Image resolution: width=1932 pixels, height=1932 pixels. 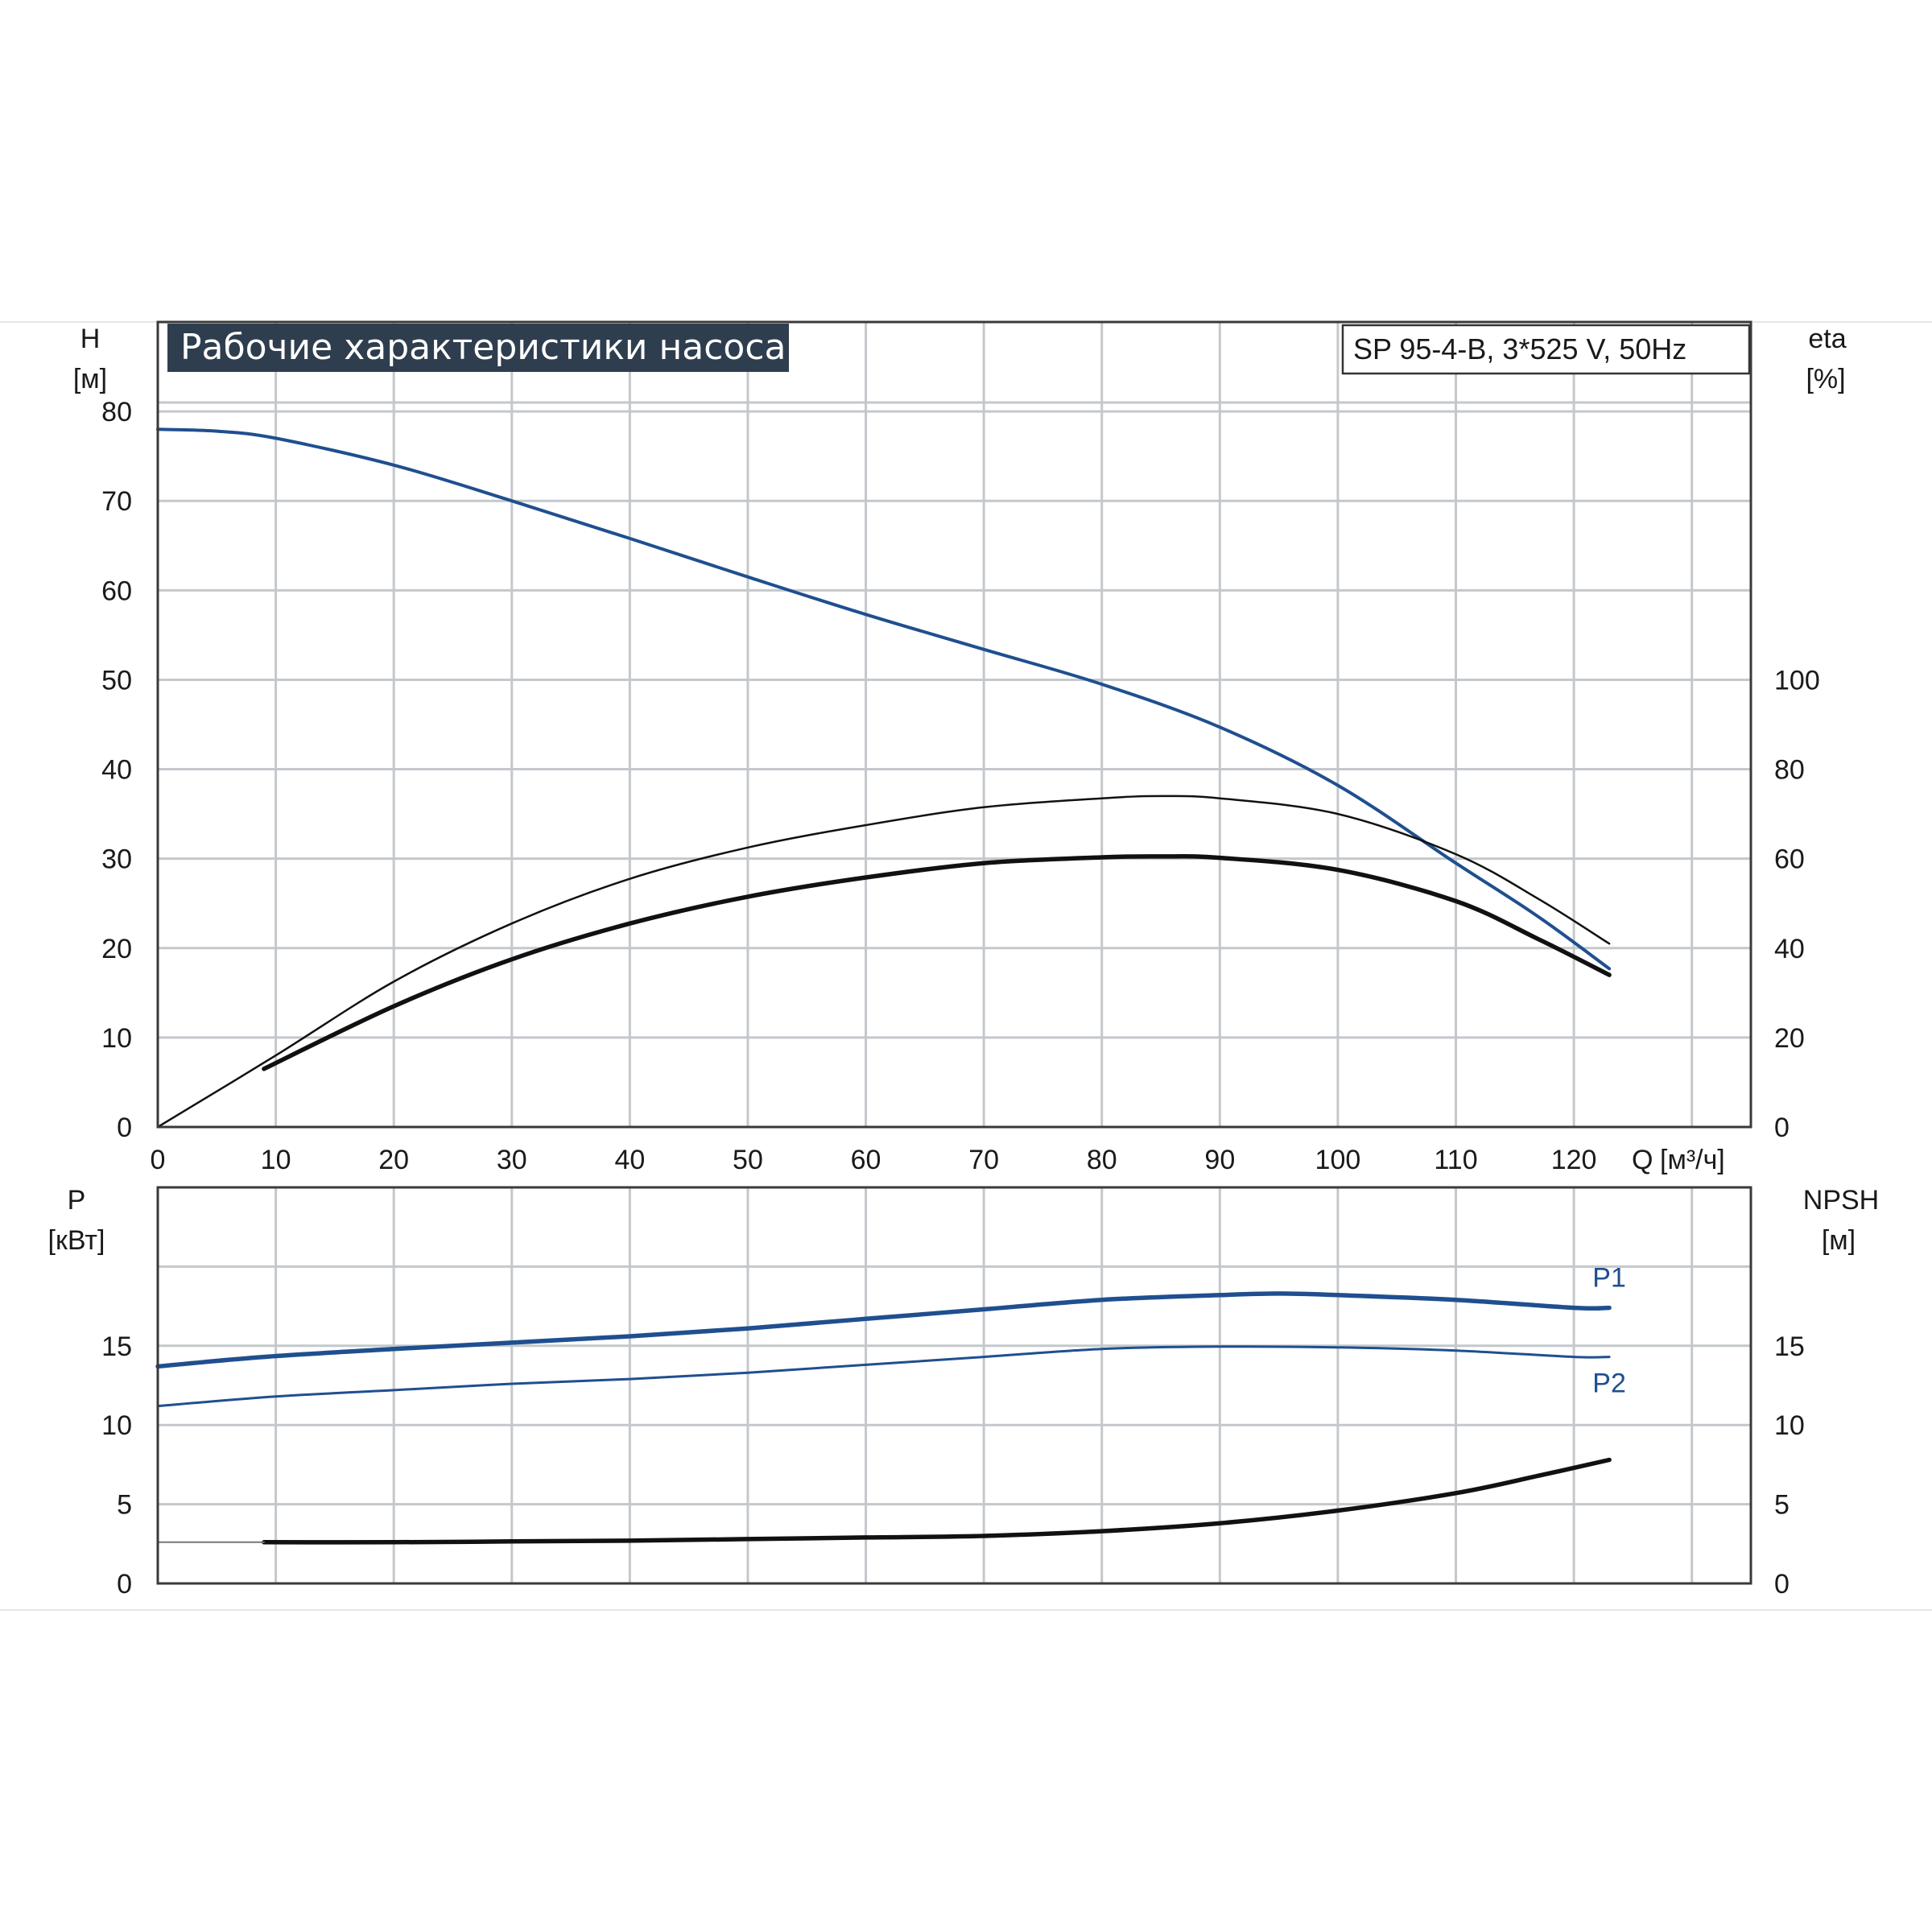 I want to click on top-series-1-line, so click(x=884, y=962).